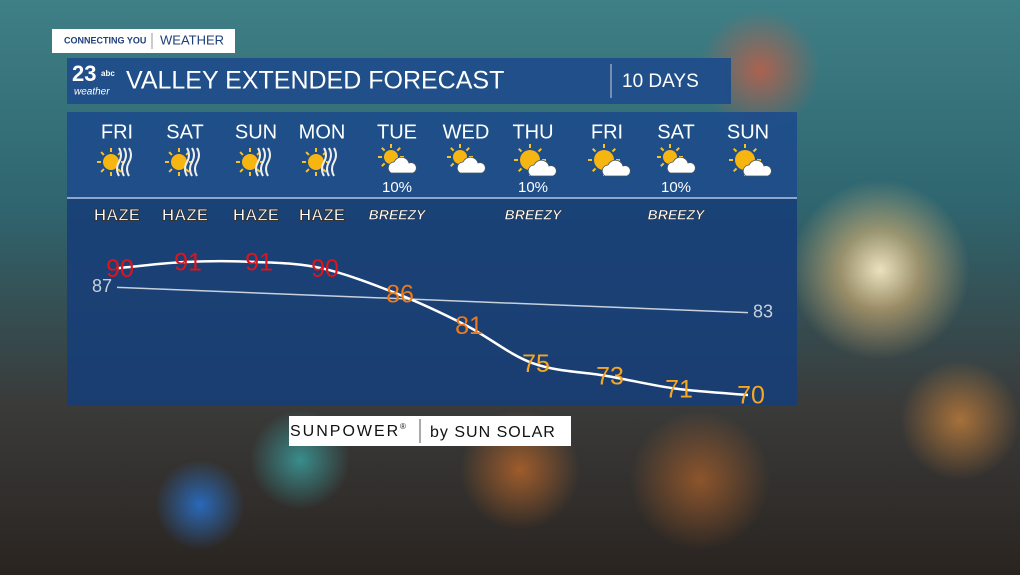  What do you see at coordinates (679, 389) in the screenshot?
I see `temperature-label: 71` at bounding box center [679, 389].